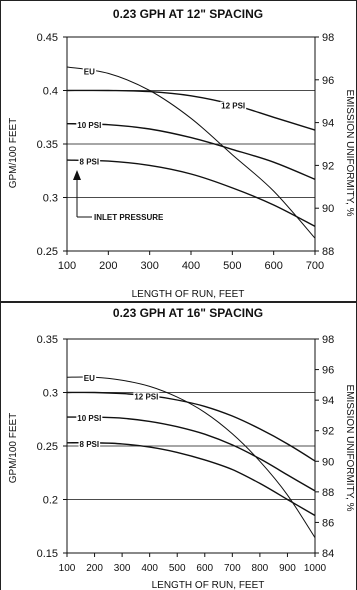  Describe the element at coordinates (315, 568) in the screenshot. I see `x-tick-label: 1000` at that location.